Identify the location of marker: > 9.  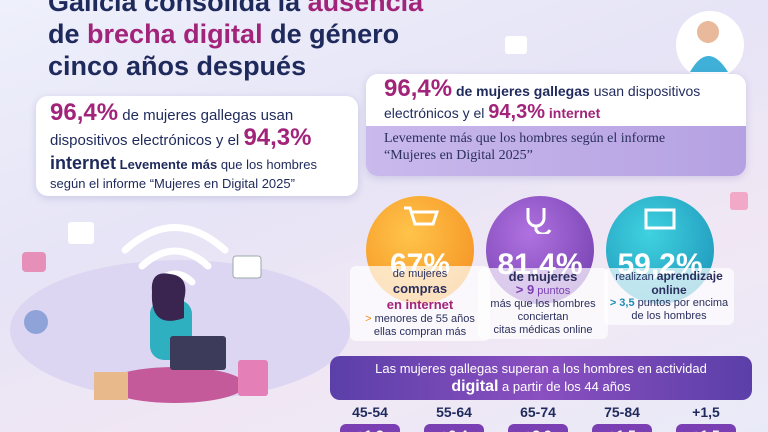
(525, 289).